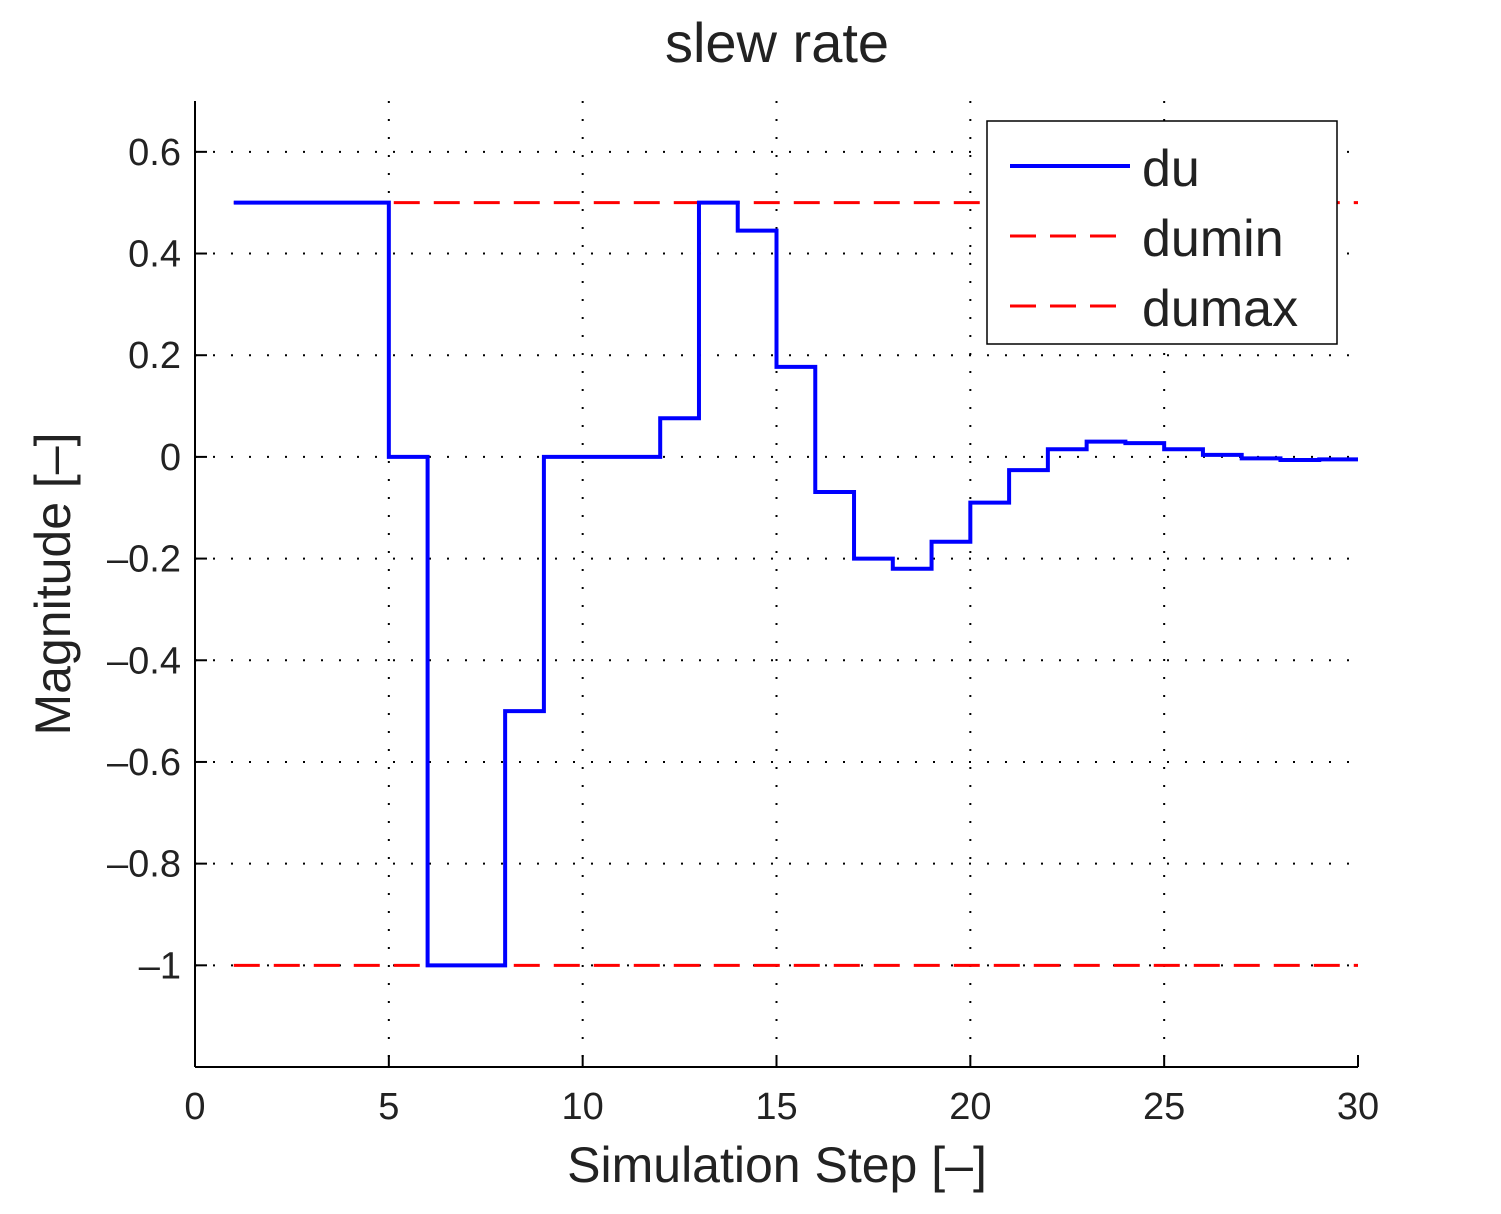  Describe the element at coordinates (160, 966) in the screenshot. I see `y-tick-label: –1` at that location.